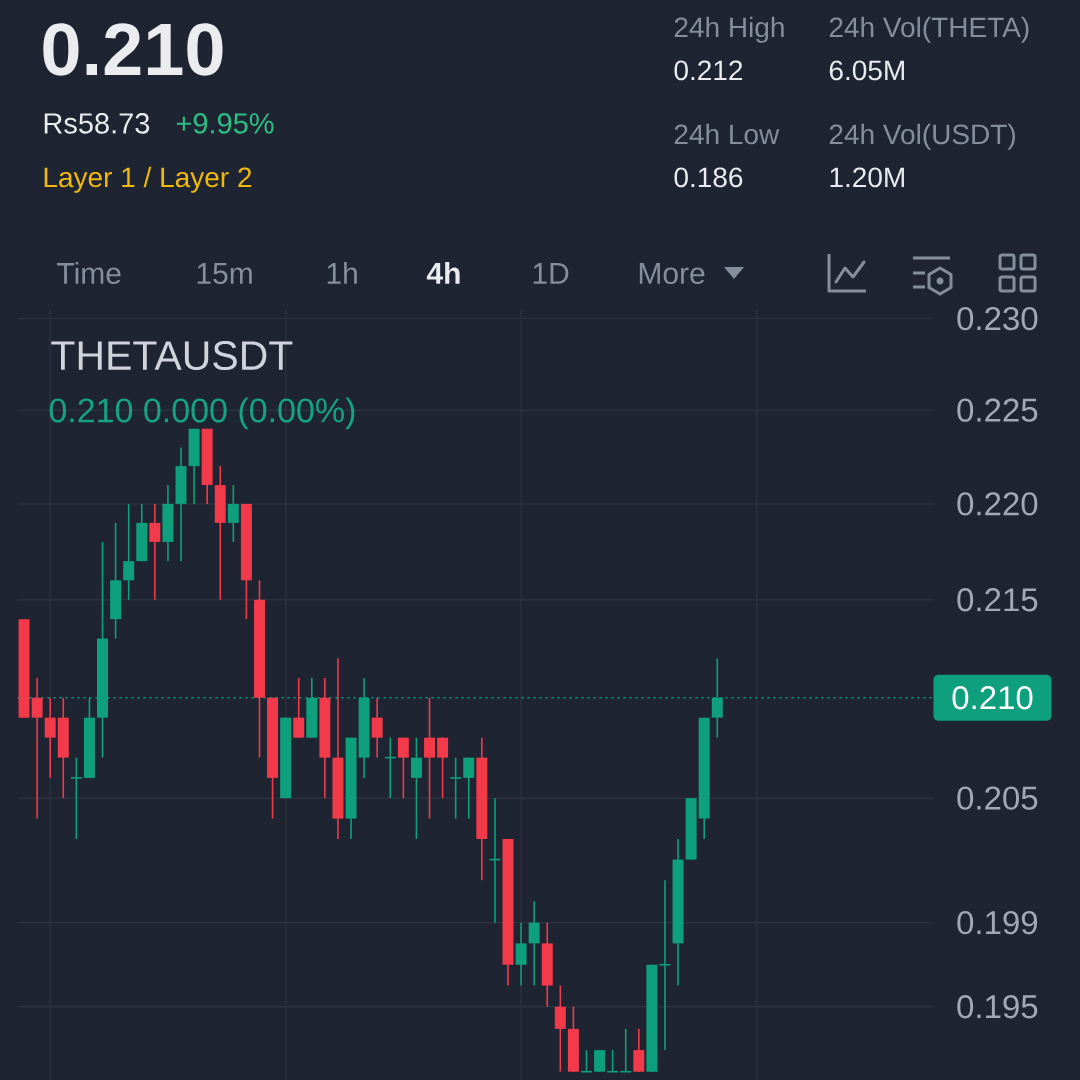 The width and height of the screenshot is (1080, 1080). I want to click on text: 1D, so click(551, 273).